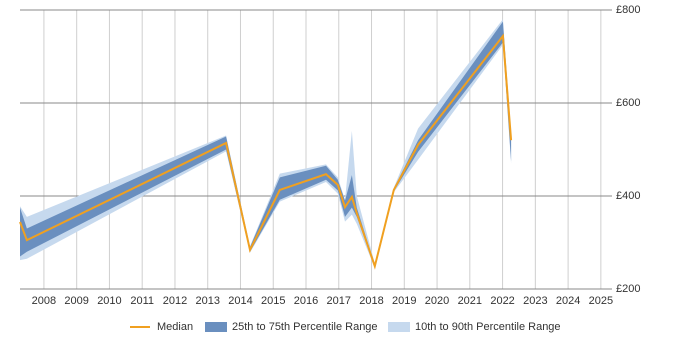 The height and width of the screenshot is (350, 700). I want to click on x-tick-label: 2023, so click(535, 301).